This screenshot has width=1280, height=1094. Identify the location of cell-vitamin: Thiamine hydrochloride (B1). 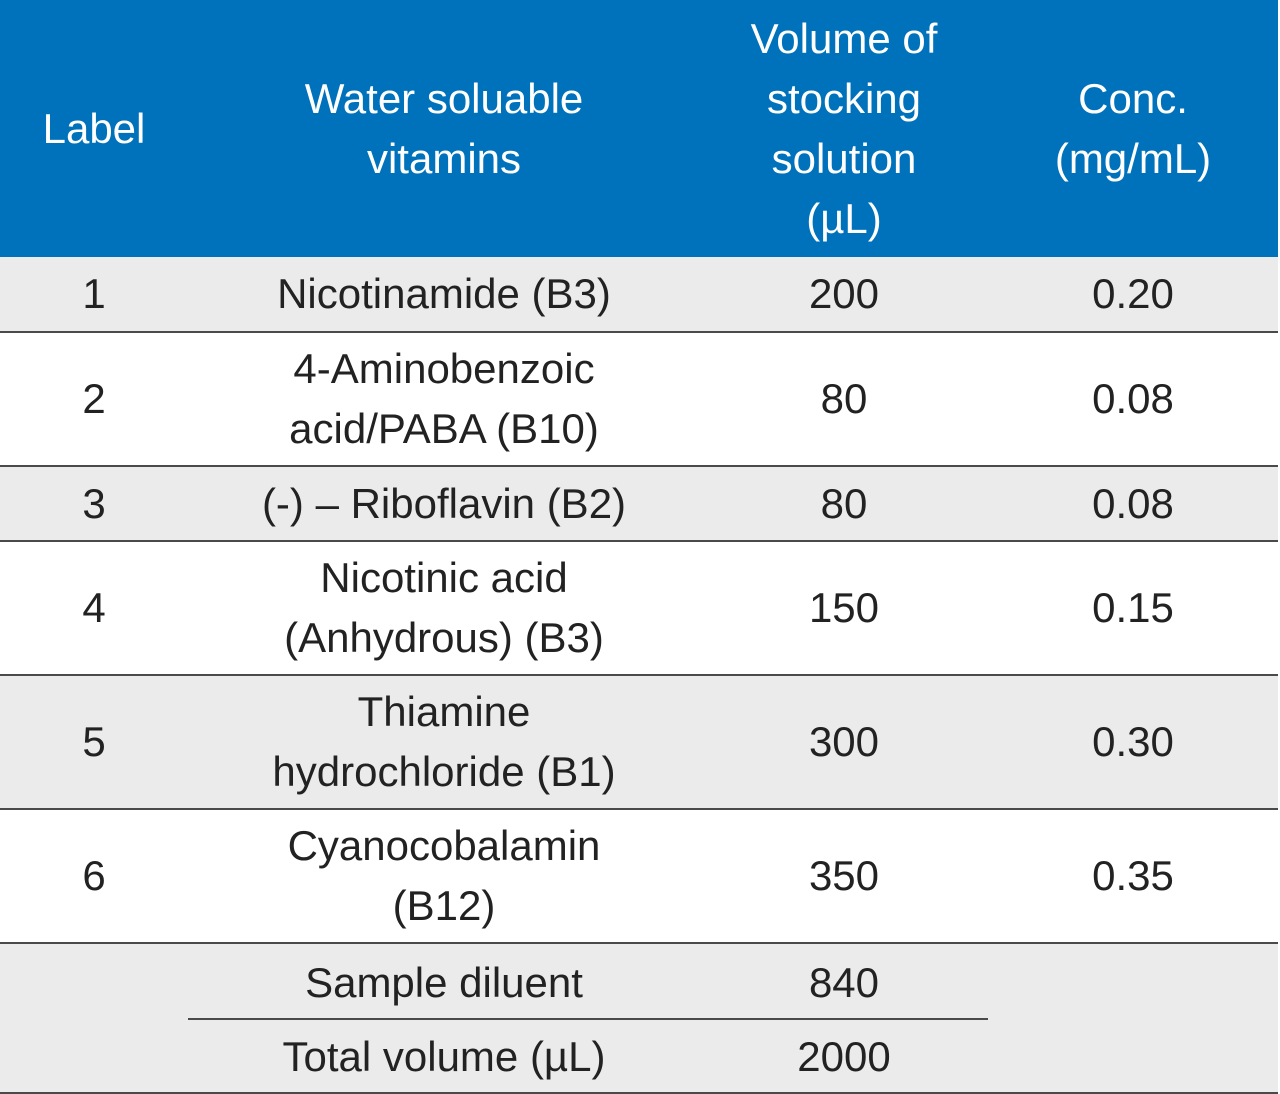
(444, 741).